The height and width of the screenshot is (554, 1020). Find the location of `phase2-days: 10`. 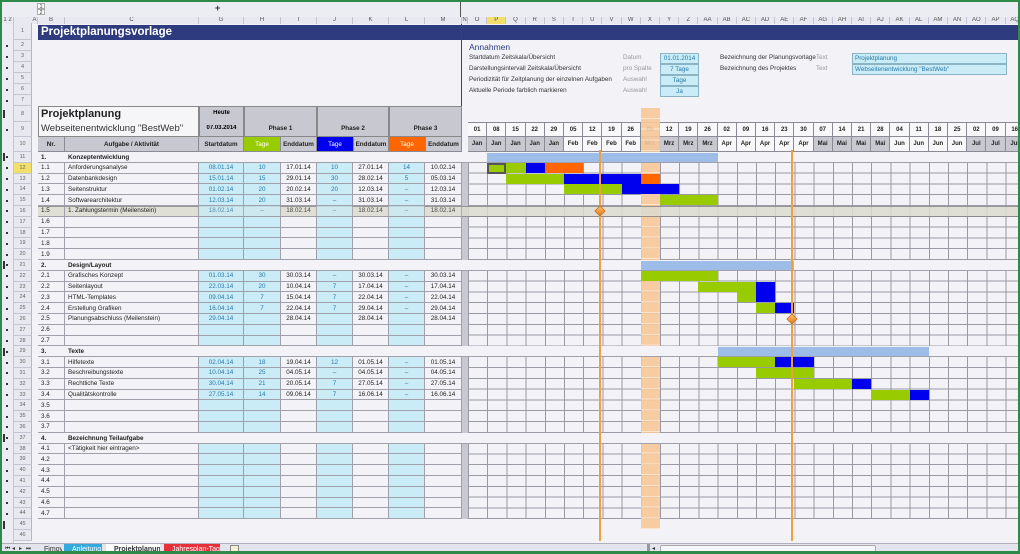

phase2-days: 10 is located at coordinates (335, 168).